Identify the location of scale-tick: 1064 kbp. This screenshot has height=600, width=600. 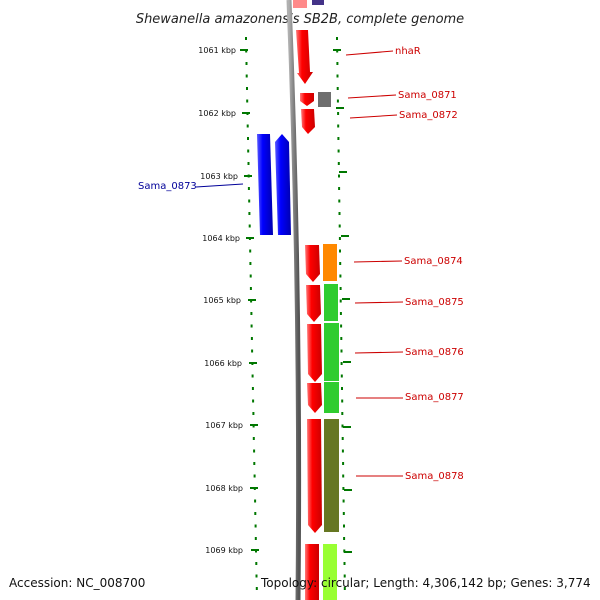
(275, 238).